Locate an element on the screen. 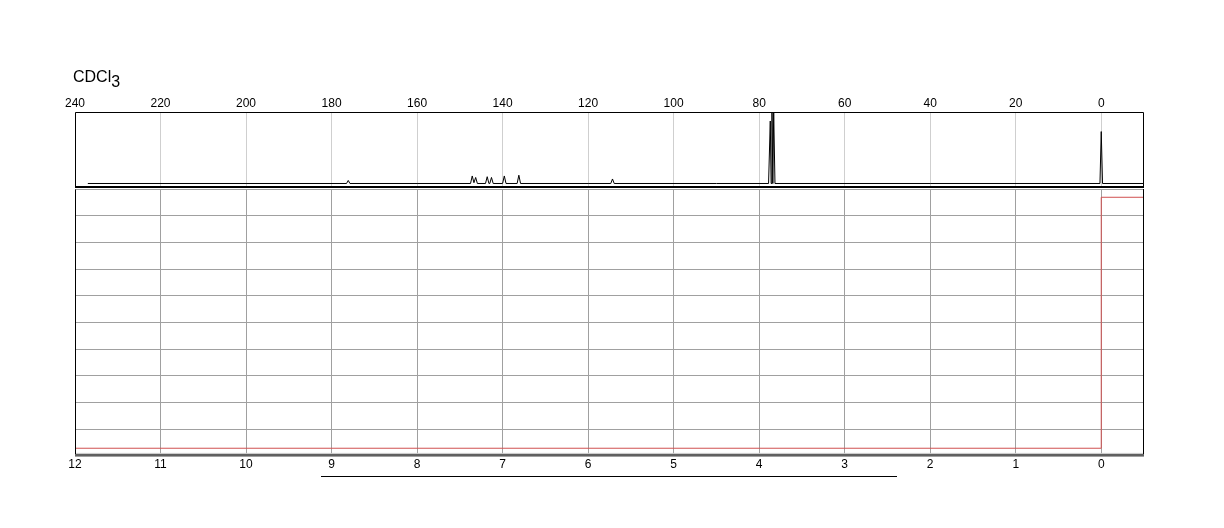 This screenshot has height=528, width=1224. x-tick-label: 5 is located at coordinates (674, 463).